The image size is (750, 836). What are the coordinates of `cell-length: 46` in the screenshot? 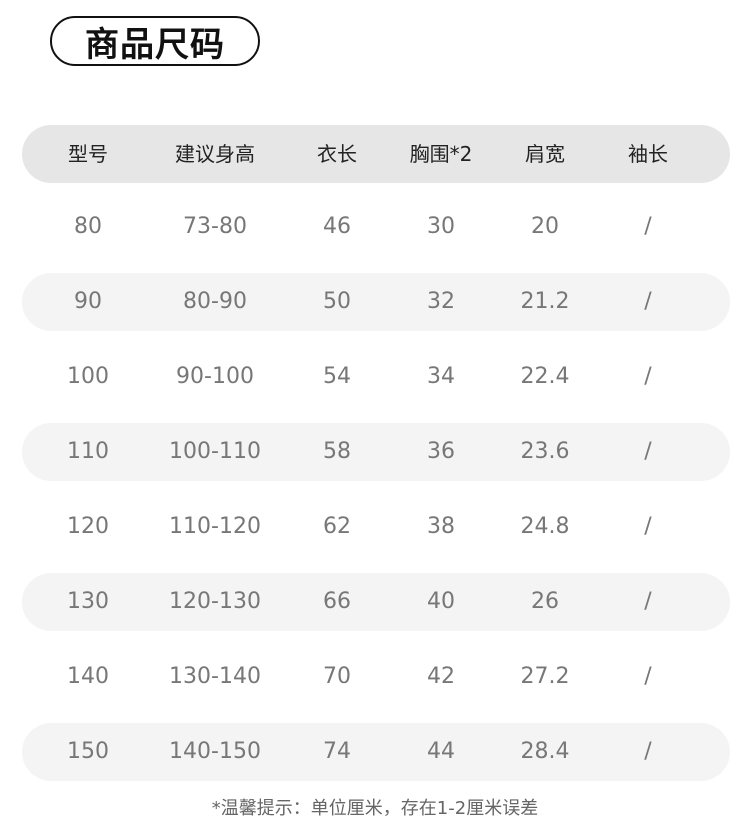 It's located at (337, 226).